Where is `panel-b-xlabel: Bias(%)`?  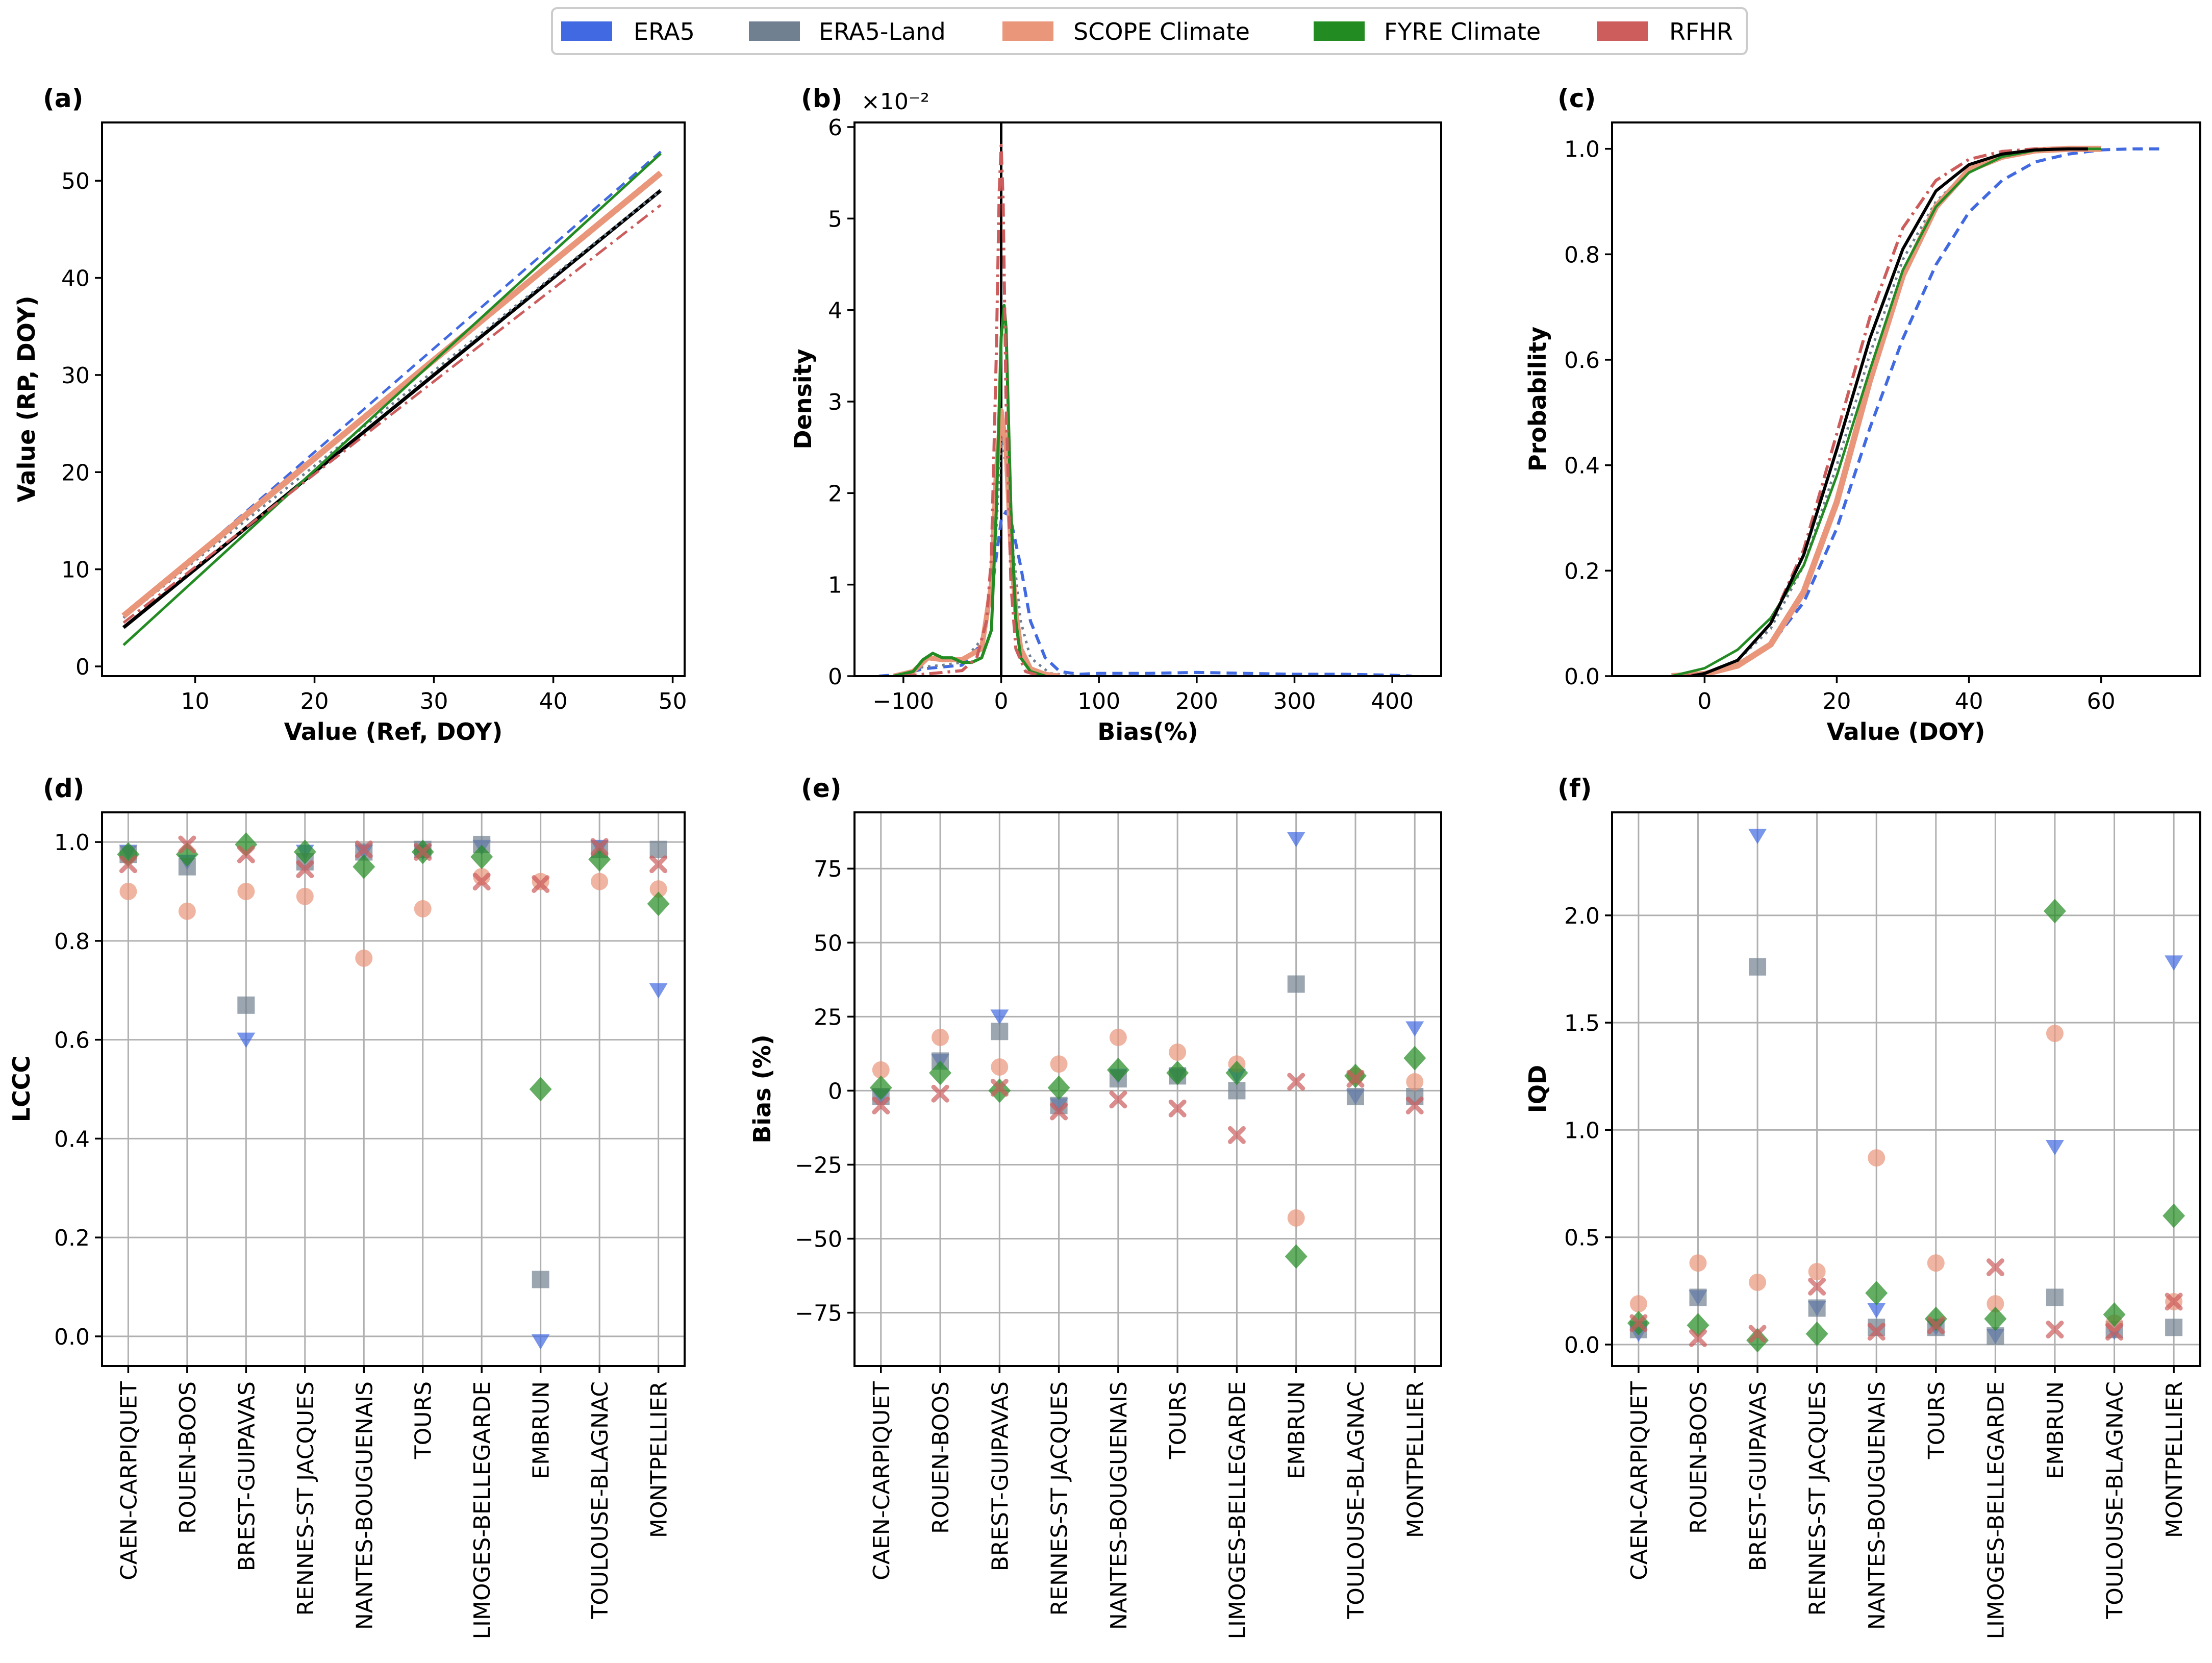
panel-b-xlabel: Bias(%) is located at coordinates (1147, 732).